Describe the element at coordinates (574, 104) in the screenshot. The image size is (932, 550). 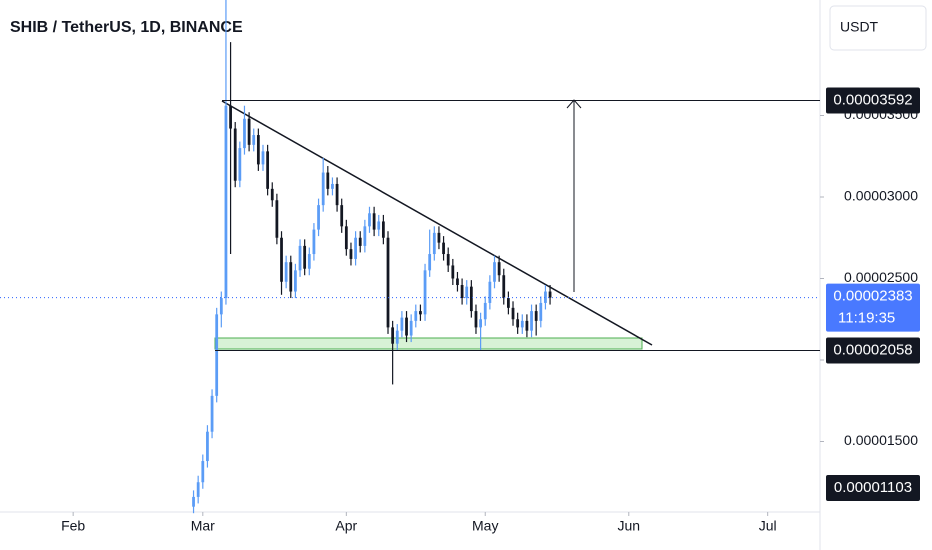
I see `arrow-head` at that location.